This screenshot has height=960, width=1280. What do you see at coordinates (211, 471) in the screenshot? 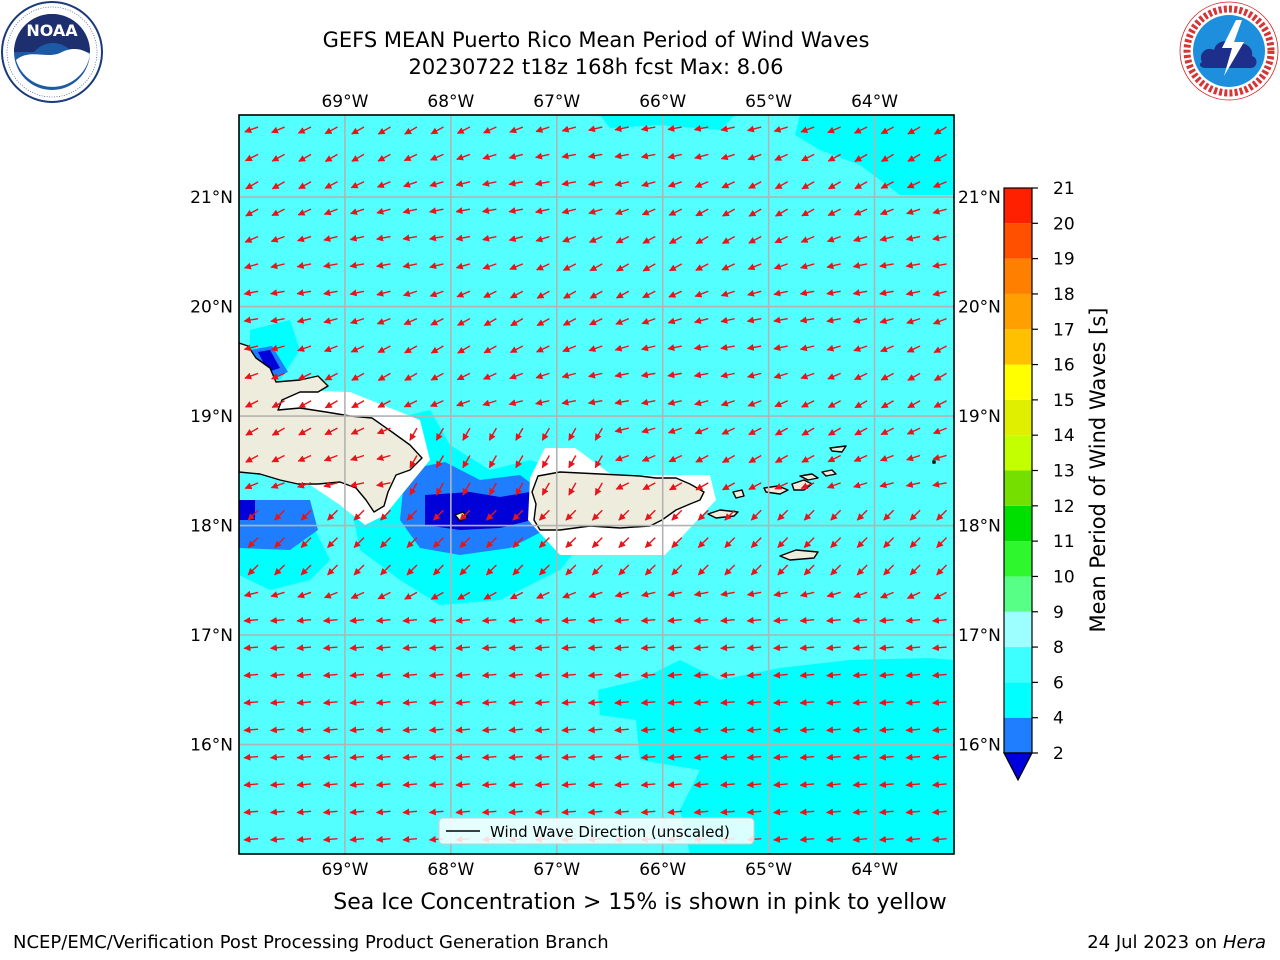
I see `lat-labels-left: 21°N 20°N 19°N 18°N 17°N 16°N` at bounding box center [211, 471].